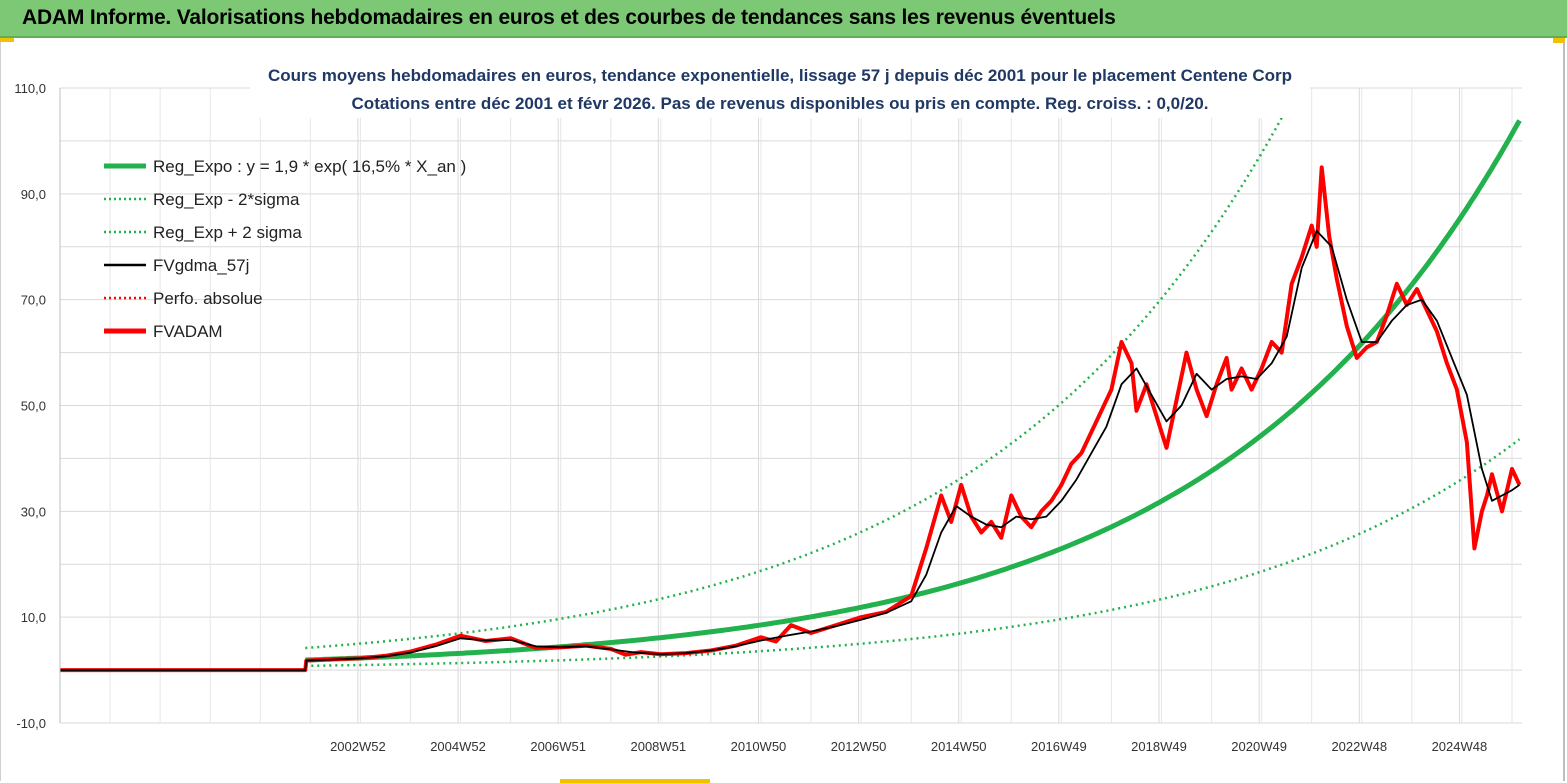 This screenshot has height=783, width=1567. Describe the element at coordinates (658, 746) in the screenshot. I see `x-tick-label: 2008W51` at that location.